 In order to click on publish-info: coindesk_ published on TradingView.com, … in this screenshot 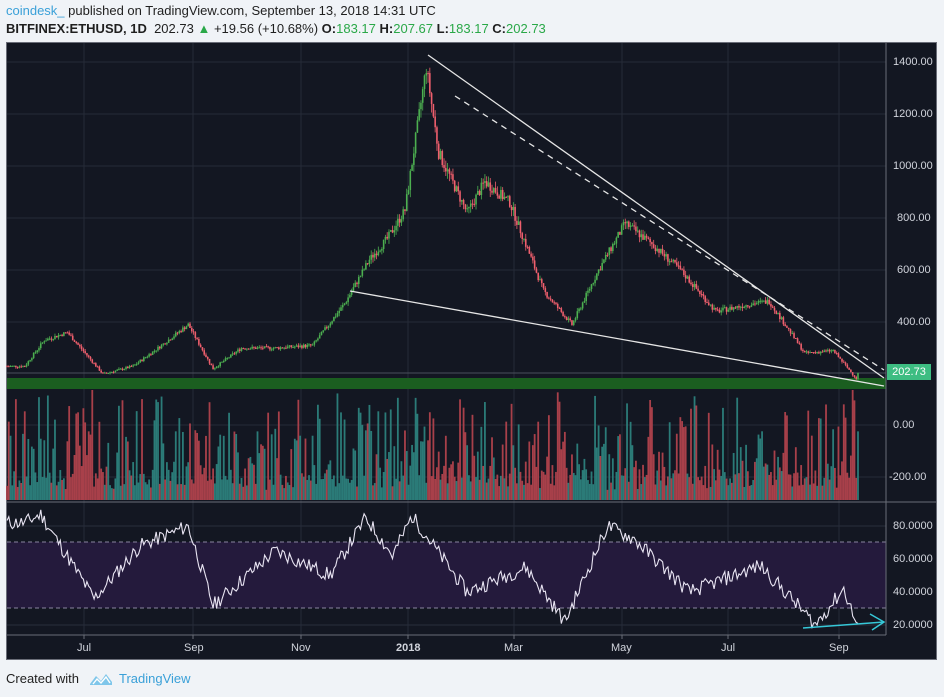, I will do `click(221, 10)`.